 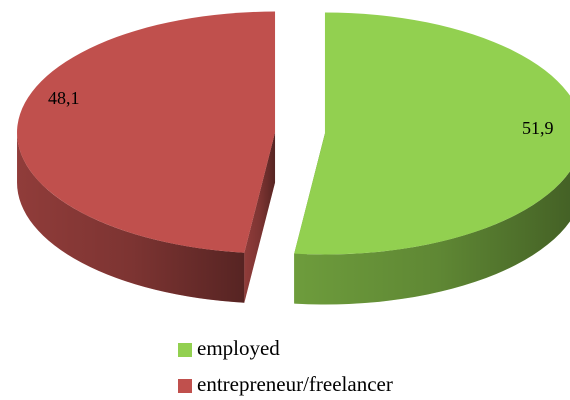 I want to click on slice-shade, so click(x=260, y=217).